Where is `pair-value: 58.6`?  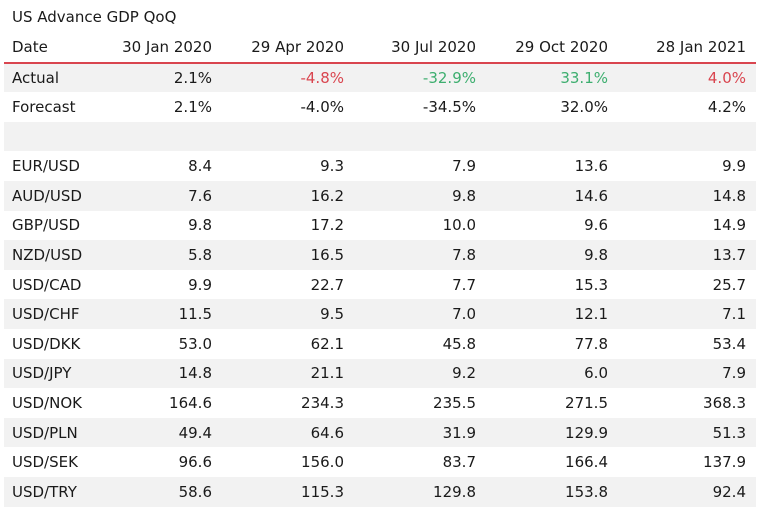 pair-value: 58.6 is located at coordinates (162, 491).